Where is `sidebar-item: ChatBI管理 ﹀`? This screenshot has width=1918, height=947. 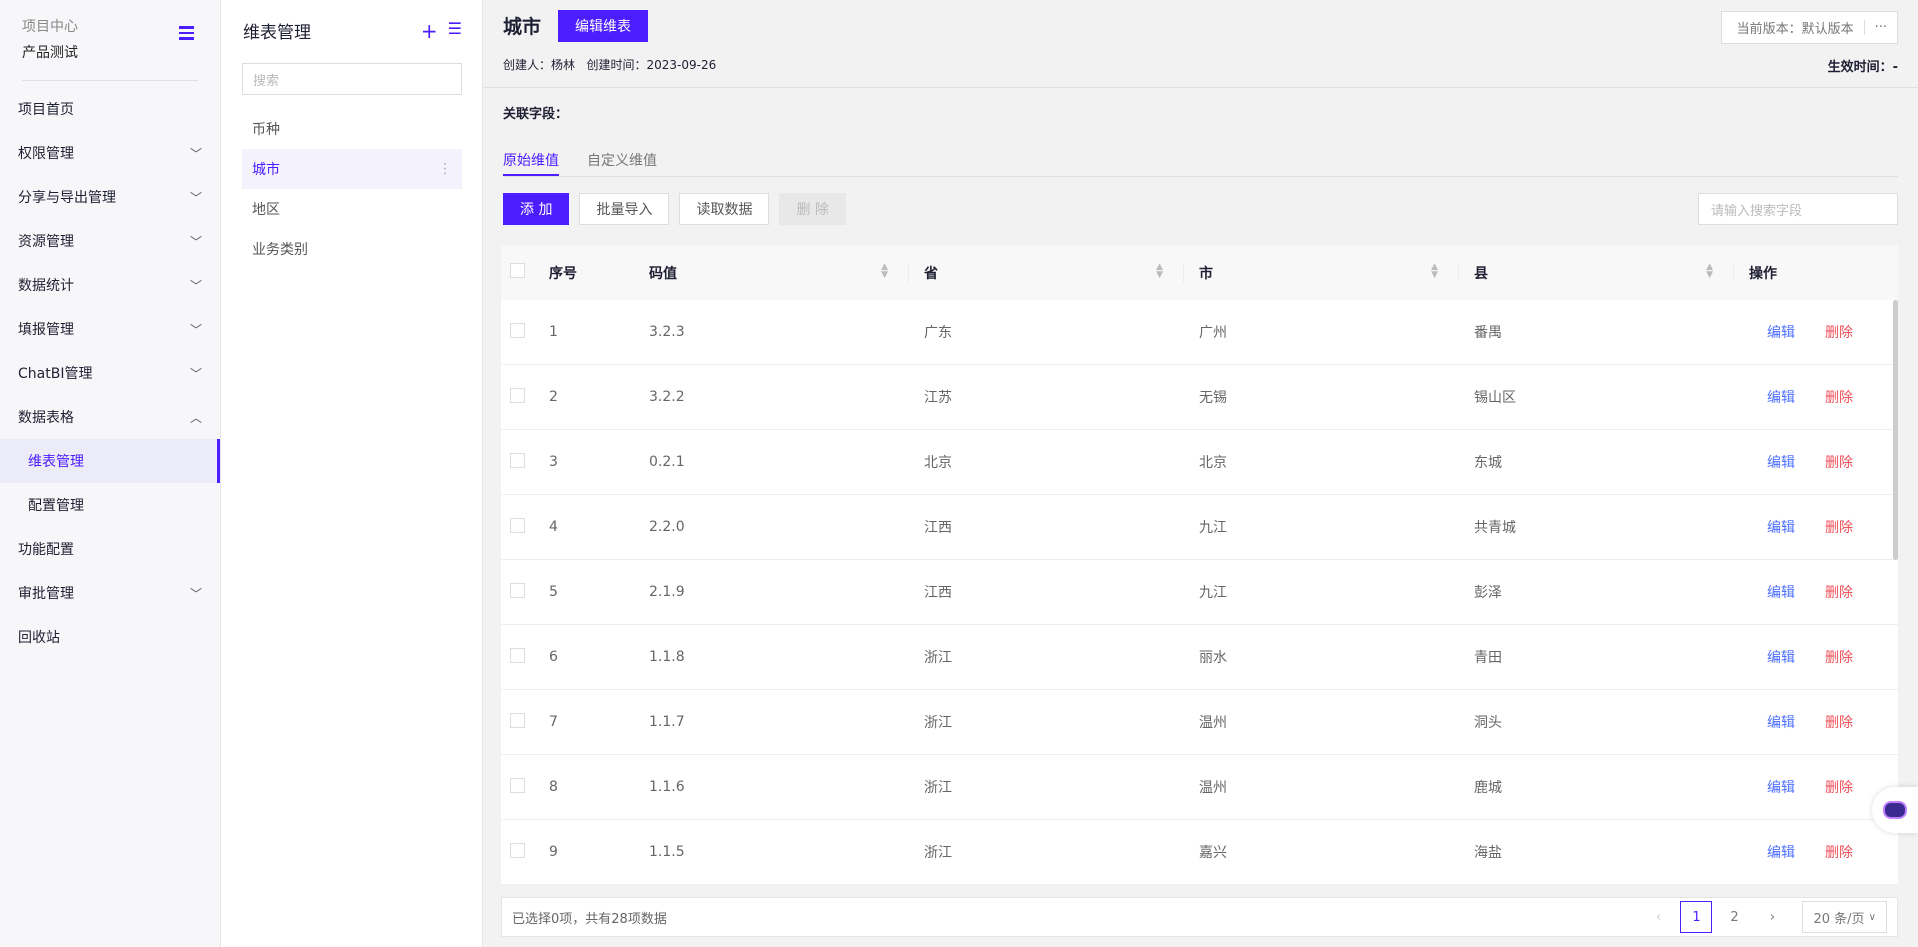
sidebar-item: ChatBI管理 ﹀ is located at coordinates (110, 373).